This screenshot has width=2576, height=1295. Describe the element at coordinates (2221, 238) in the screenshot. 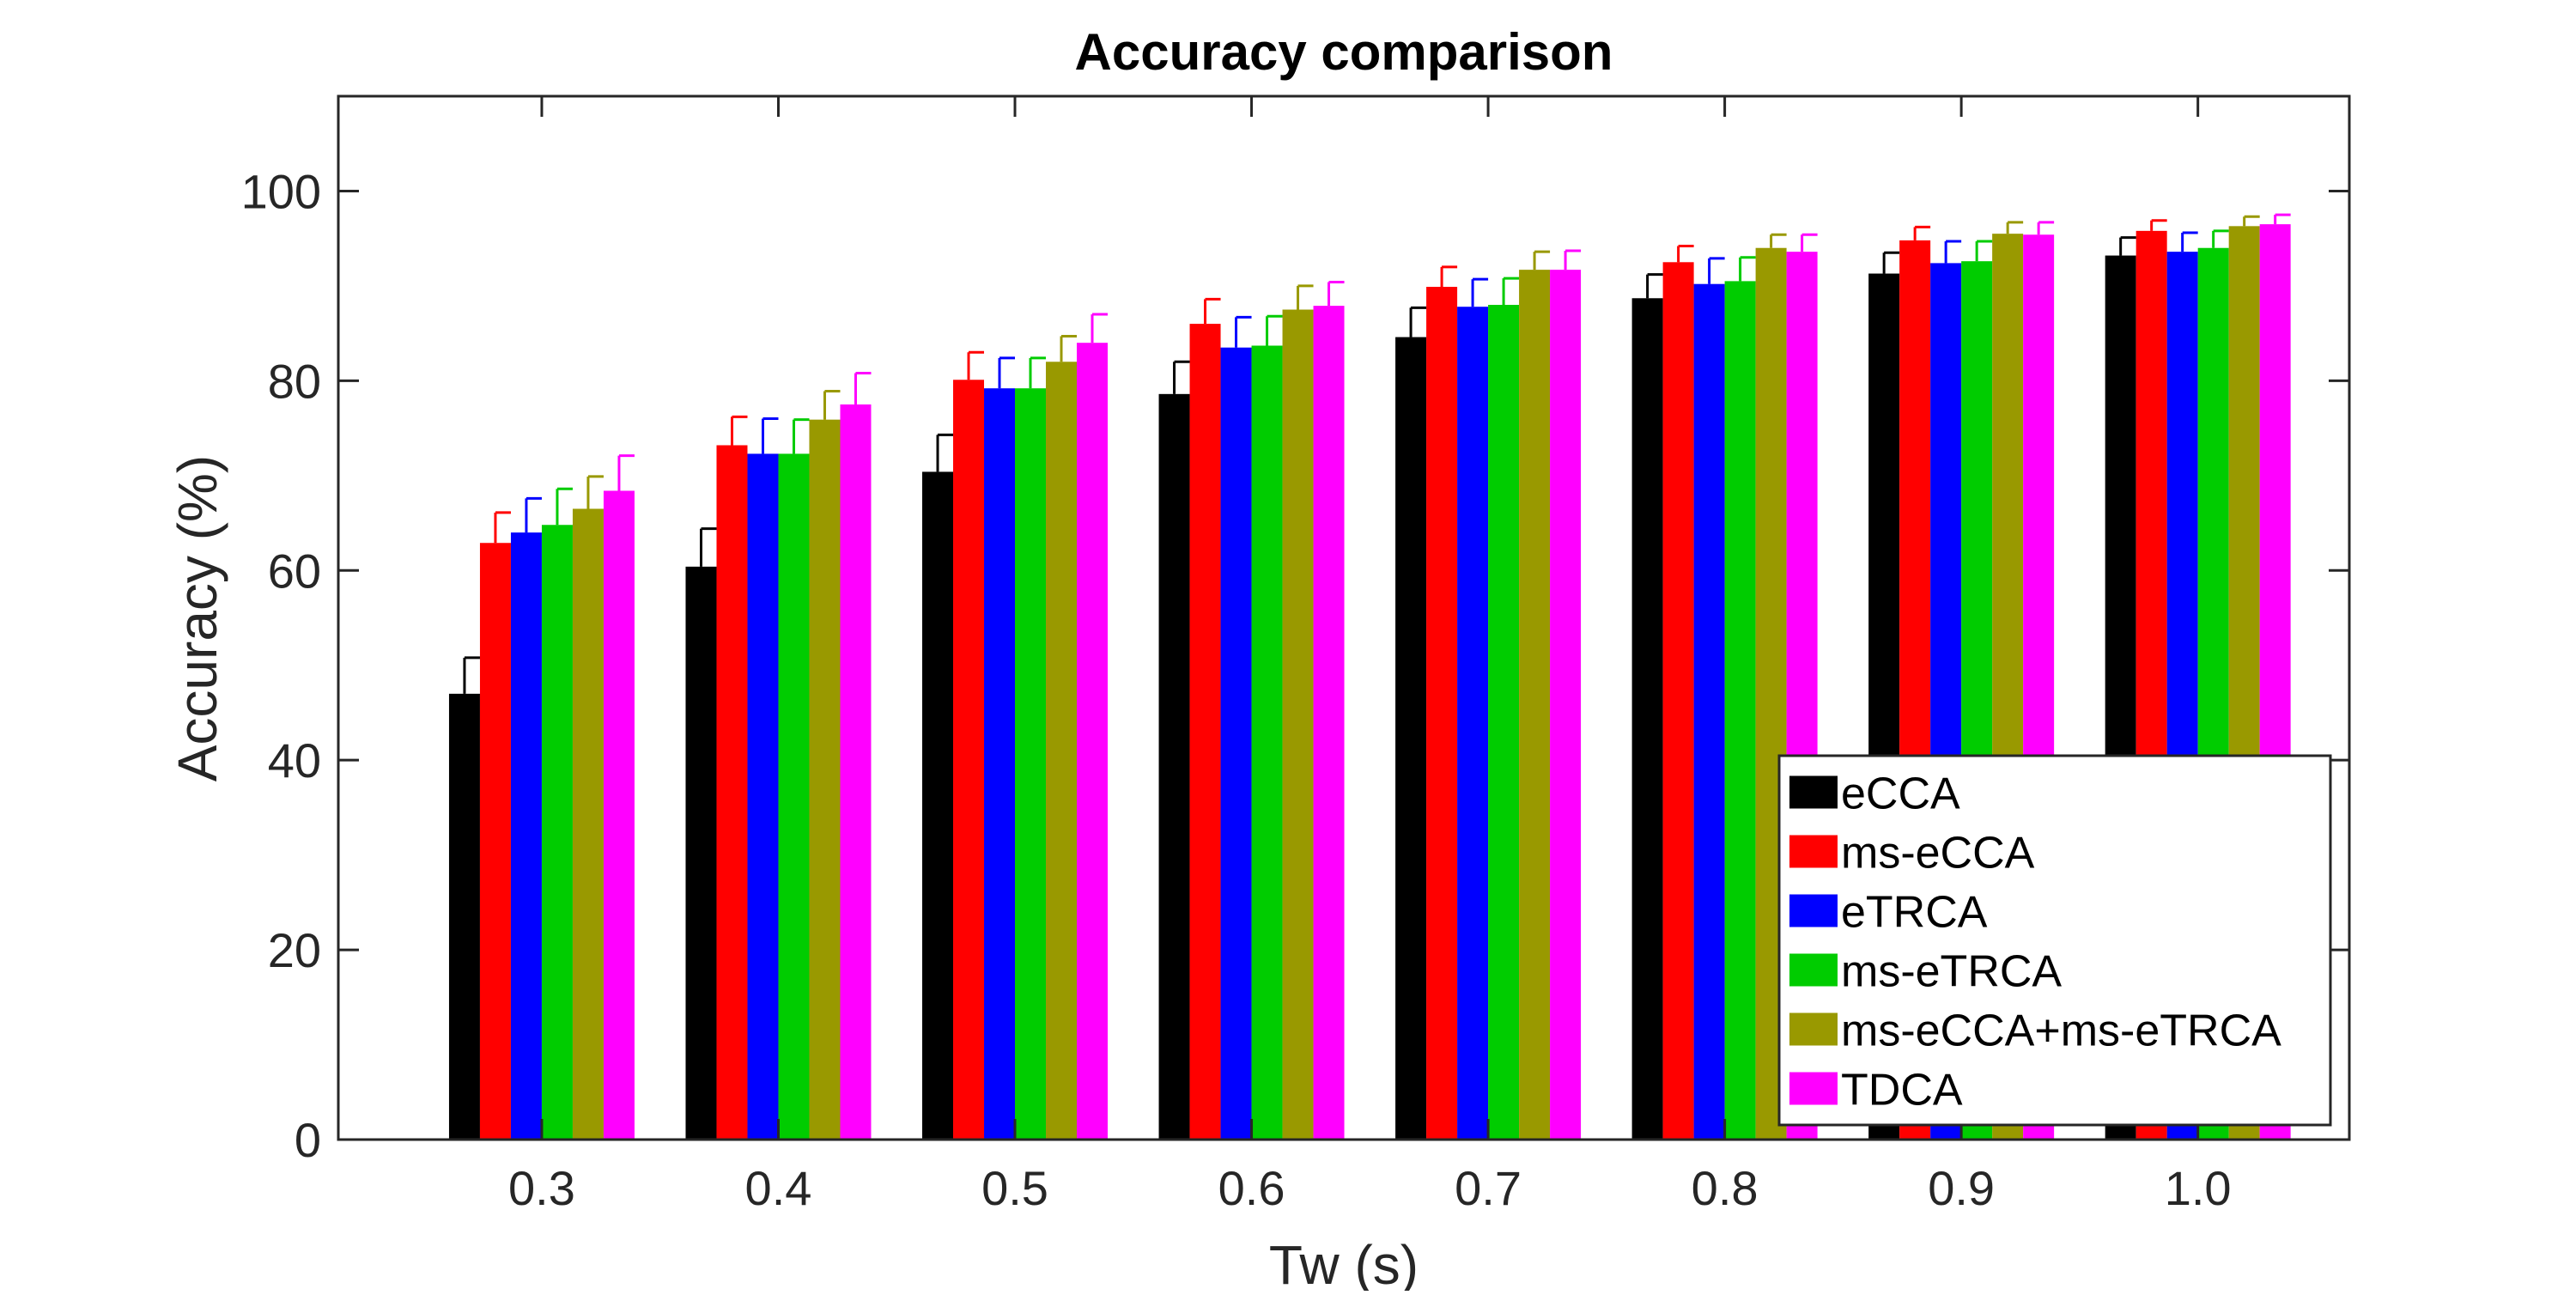

I see `error-bar-ms-eTRCA-1.0` at that location.